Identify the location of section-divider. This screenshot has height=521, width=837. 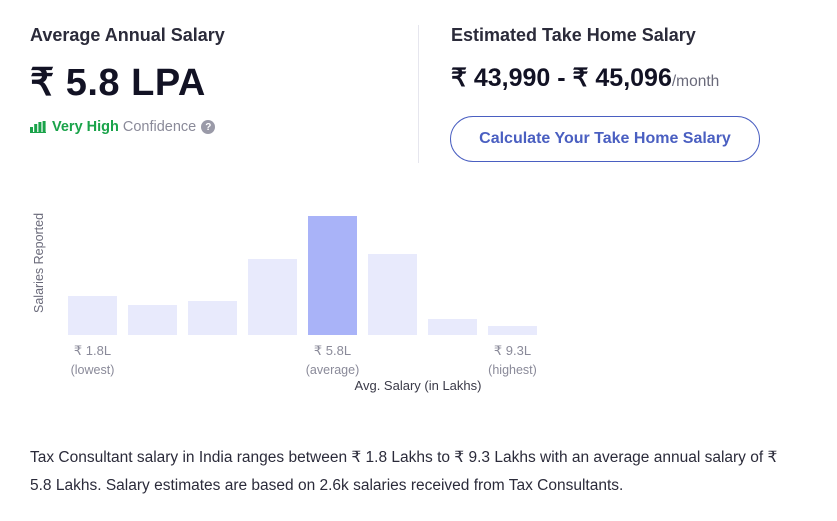
(418, 94).